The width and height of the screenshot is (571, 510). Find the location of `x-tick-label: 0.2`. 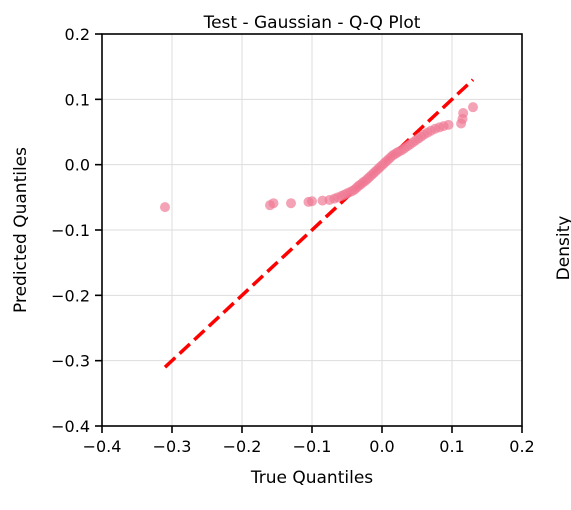

x-tick-label: 0.2 is located at coordinates (521, 446).